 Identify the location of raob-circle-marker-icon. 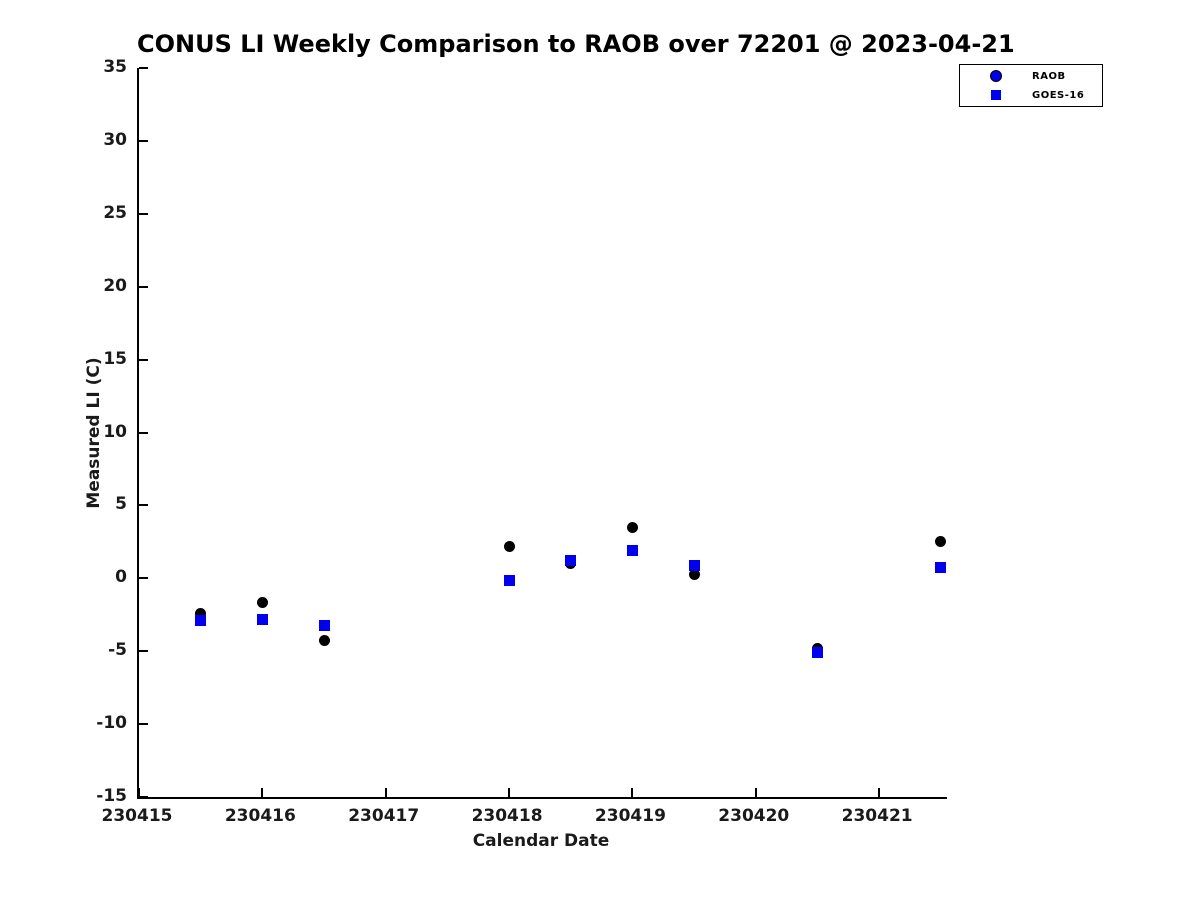
(996, 76).